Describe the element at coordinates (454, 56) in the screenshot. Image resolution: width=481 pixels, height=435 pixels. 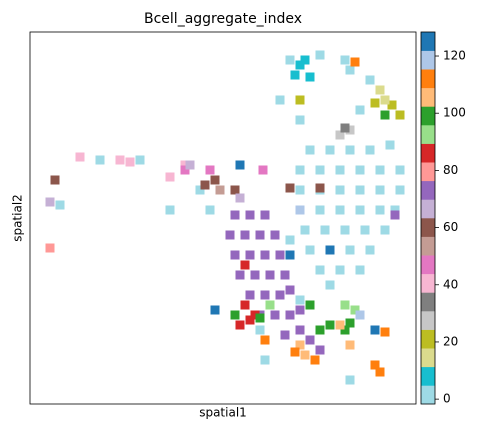
I see `colorbar-tick-label: 120` at that location.